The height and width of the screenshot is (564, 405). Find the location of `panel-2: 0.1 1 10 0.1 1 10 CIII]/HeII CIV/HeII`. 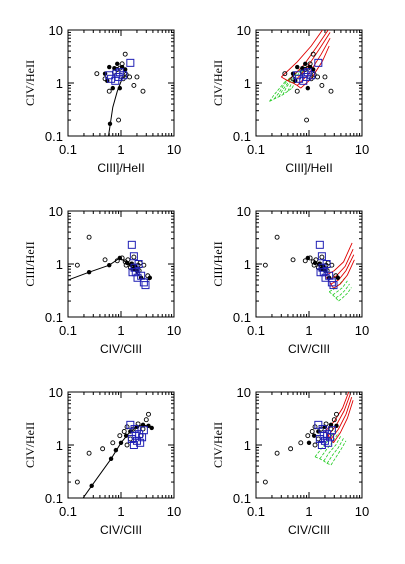

panel-2: 0.1 1 10 0.1 1 10 CIII]/HeII CIV/HeII is located at coordinates (290, 99).